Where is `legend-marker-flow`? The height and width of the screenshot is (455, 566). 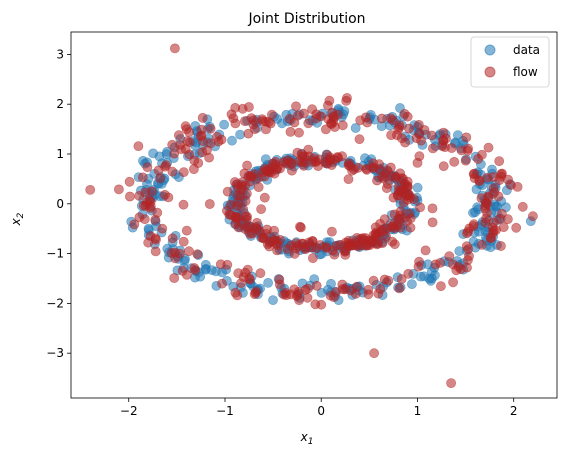 legend-marker-flow is located at coordinates (490, 72).